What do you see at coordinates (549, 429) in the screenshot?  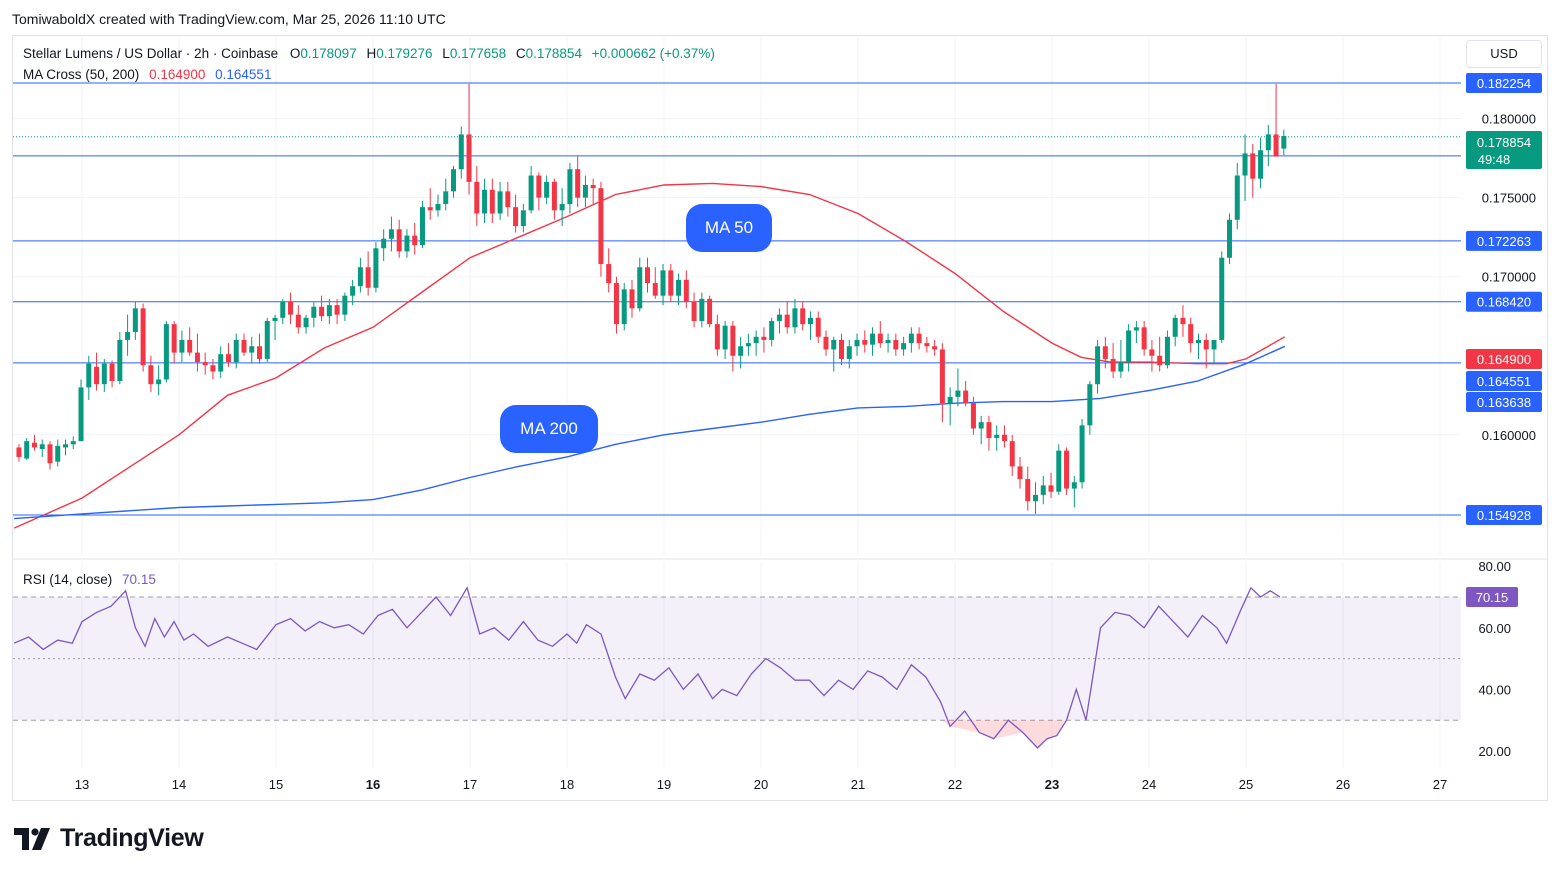 I see `ma200-bubble` at bounding box center [549, 429].